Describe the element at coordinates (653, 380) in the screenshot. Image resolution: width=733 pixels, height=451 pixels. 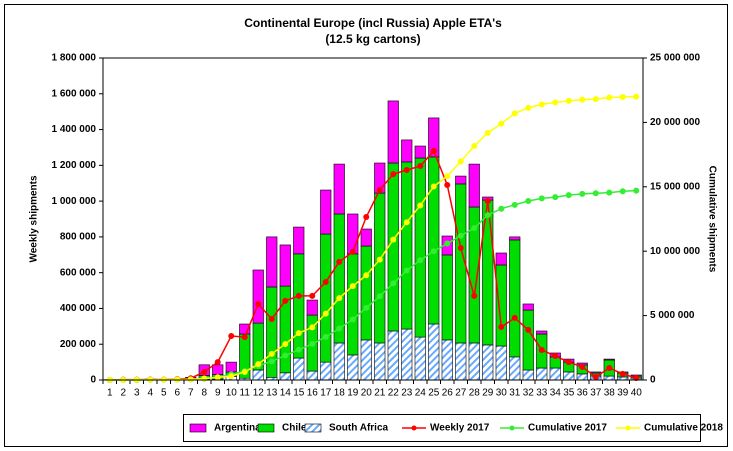
I see `y2-tick-label: 0` at that location.